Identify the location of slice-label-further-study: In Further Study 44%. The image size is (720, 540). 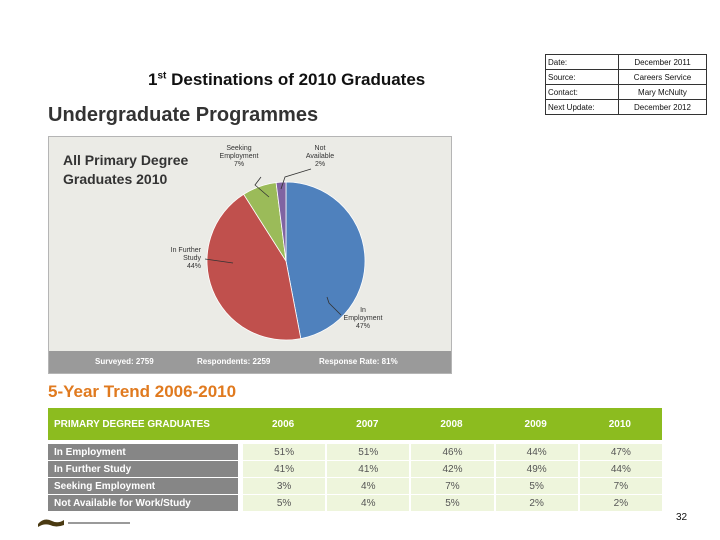
(179, 259).